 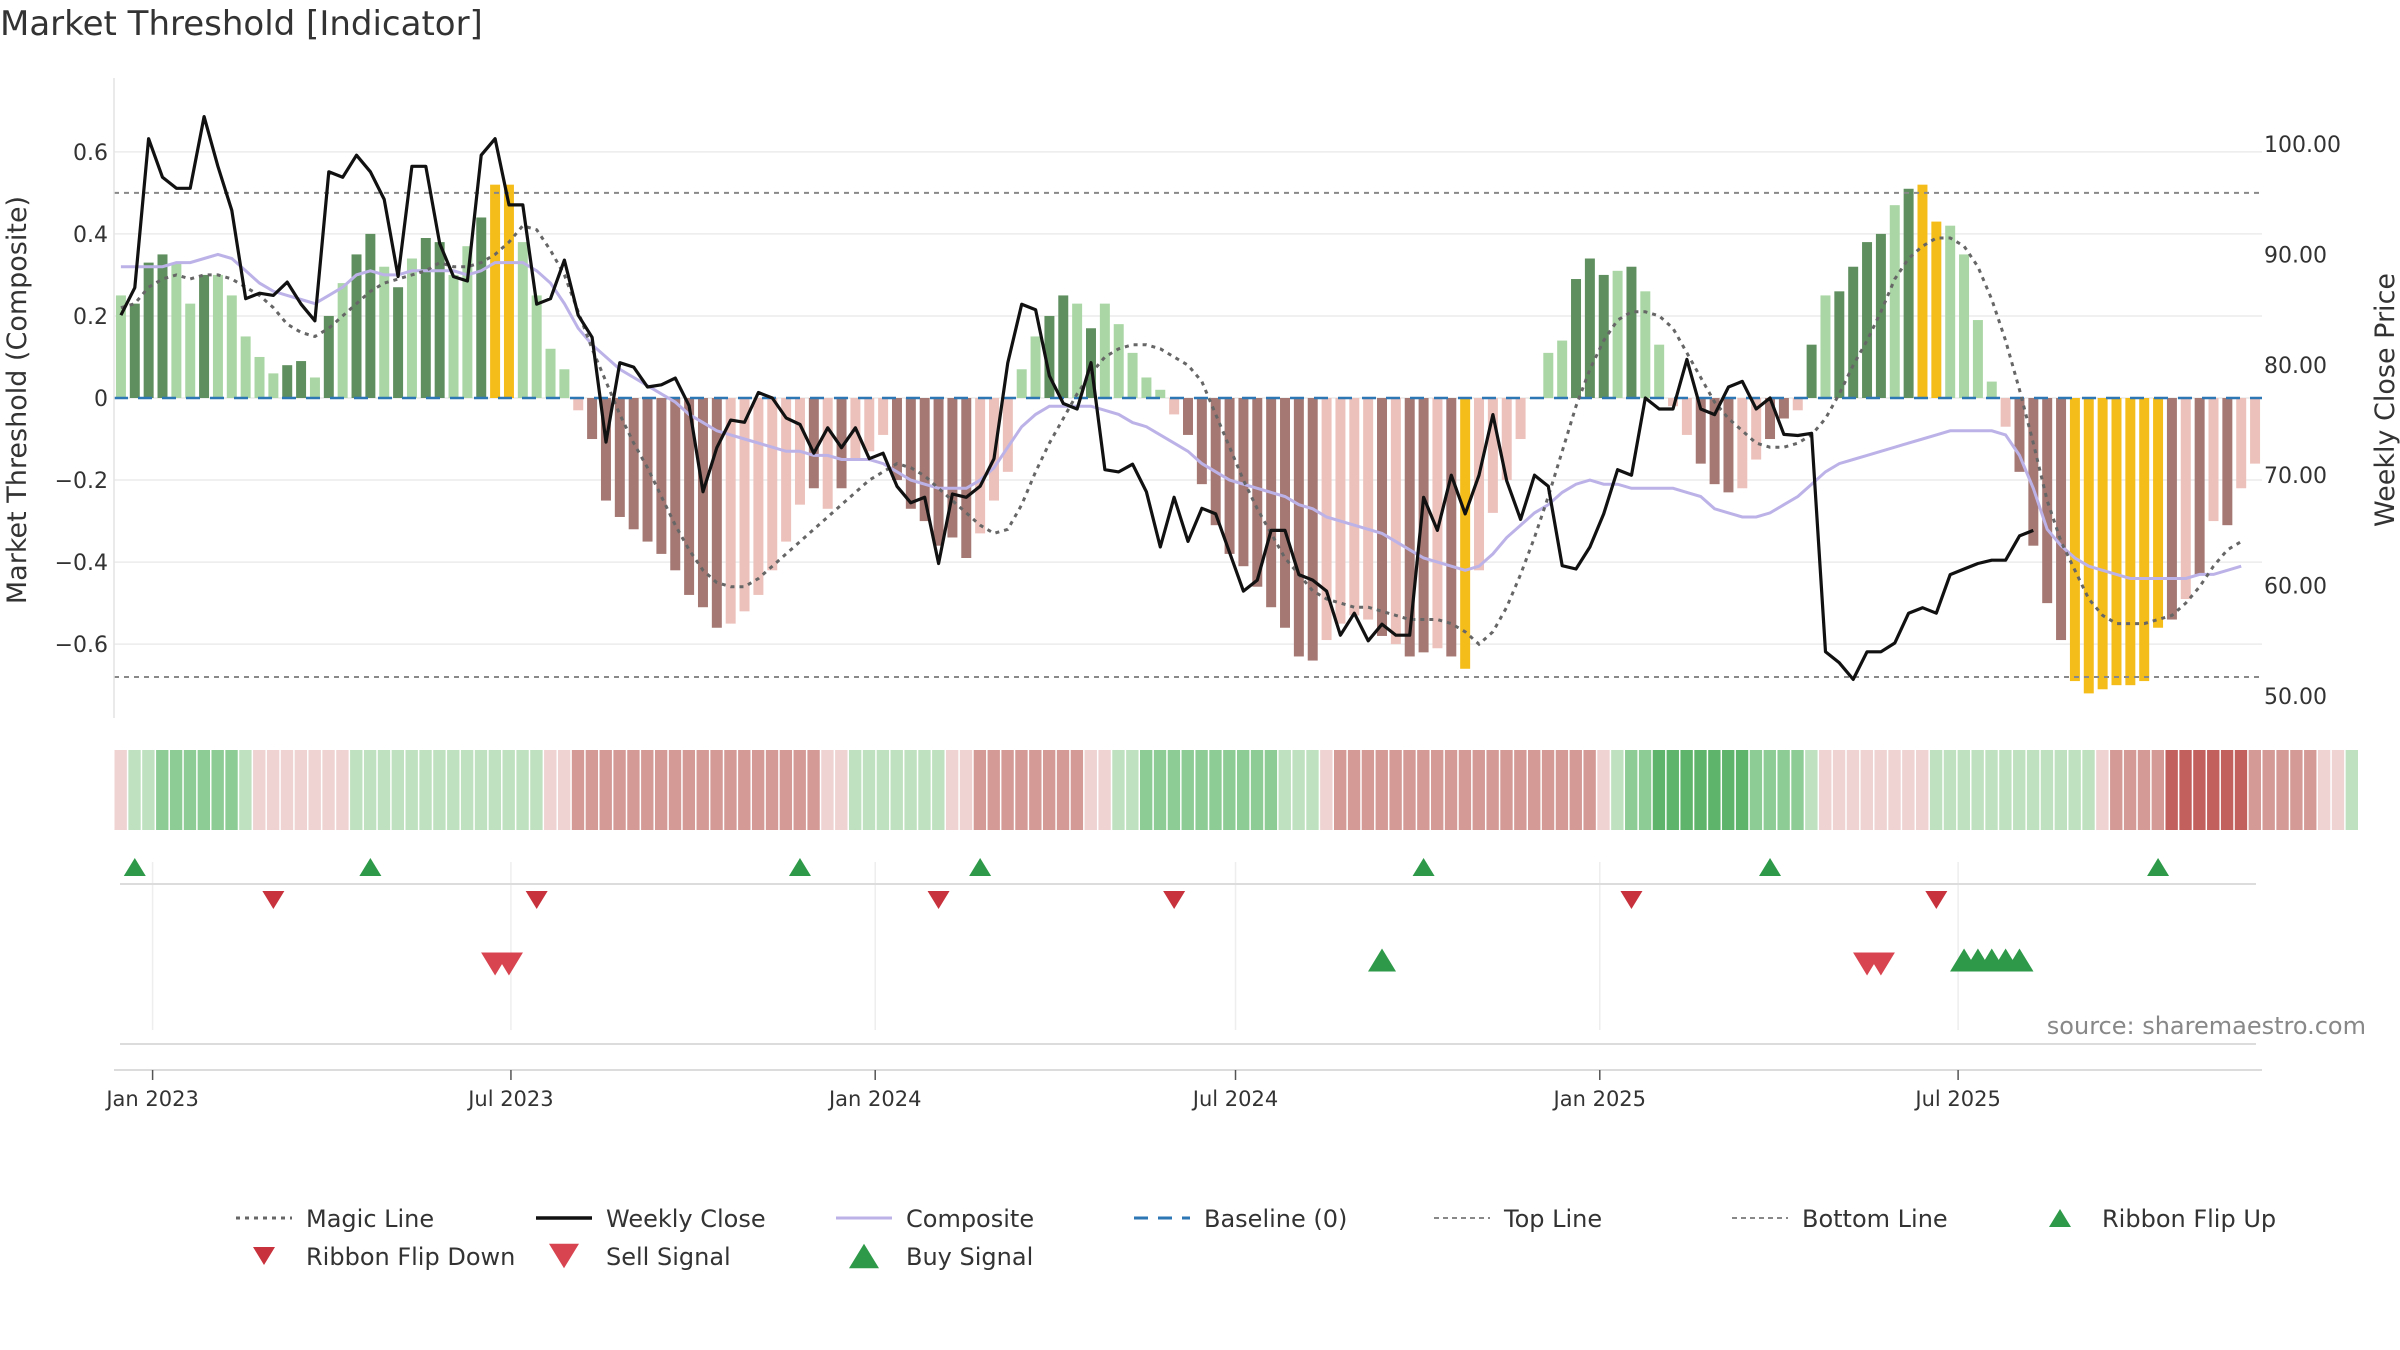 I want to click on x-tick-label: Jul 2025, so click(x=1956, y=1099).